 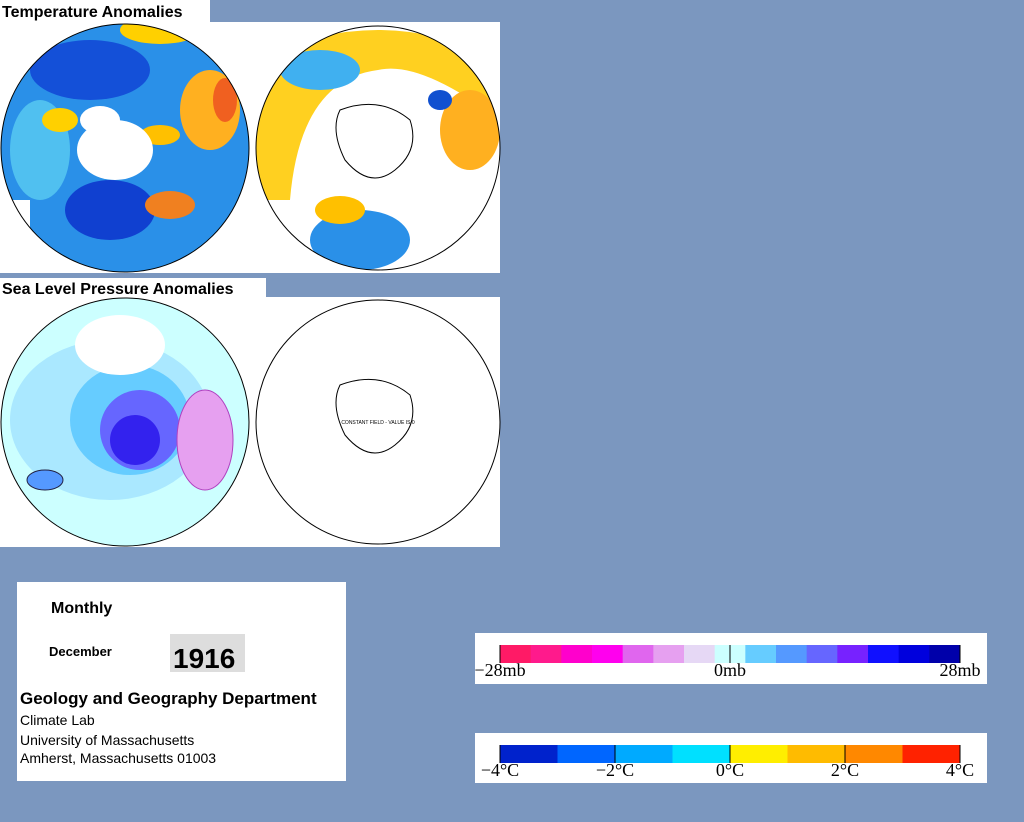 I want to click on period: Monthly, so click(x=81, y=608).